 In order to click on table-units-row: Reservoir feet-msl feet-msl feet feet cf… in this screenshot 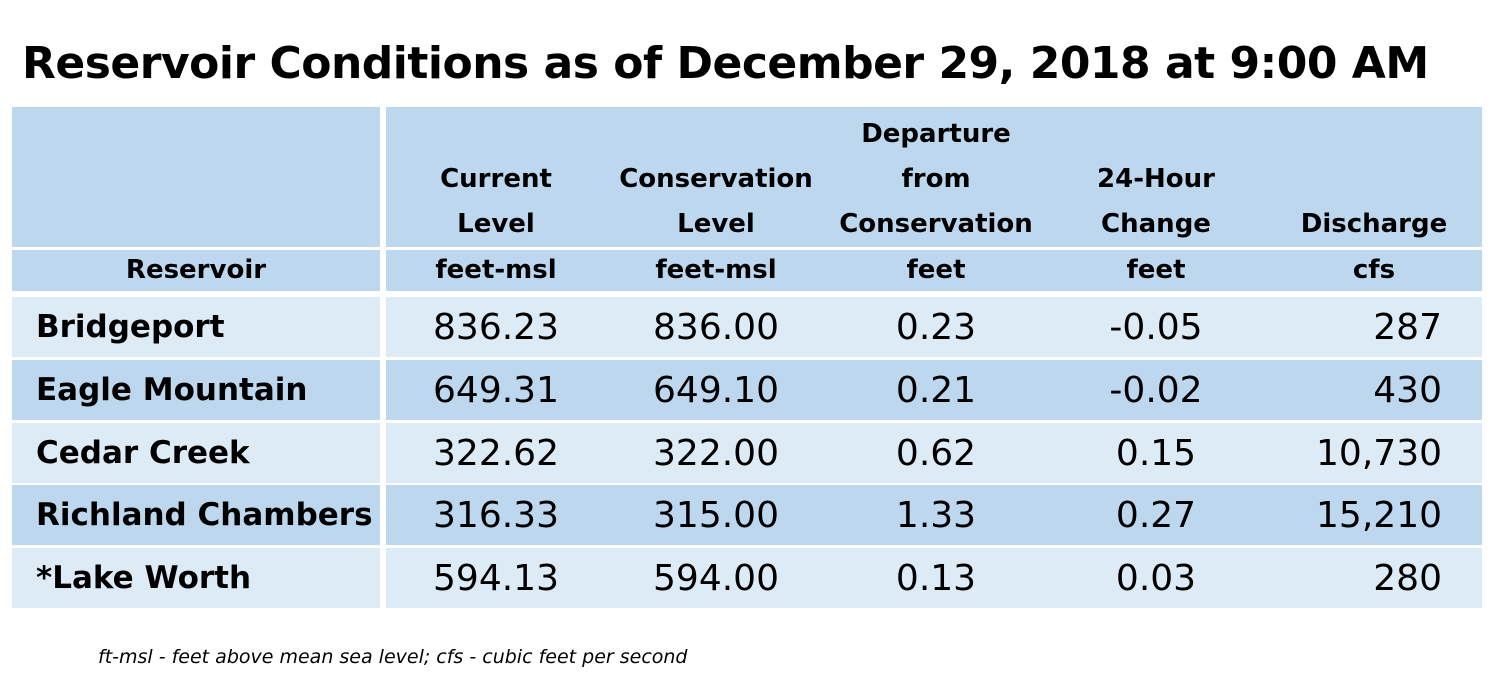, I will do `click(747, 270)`.